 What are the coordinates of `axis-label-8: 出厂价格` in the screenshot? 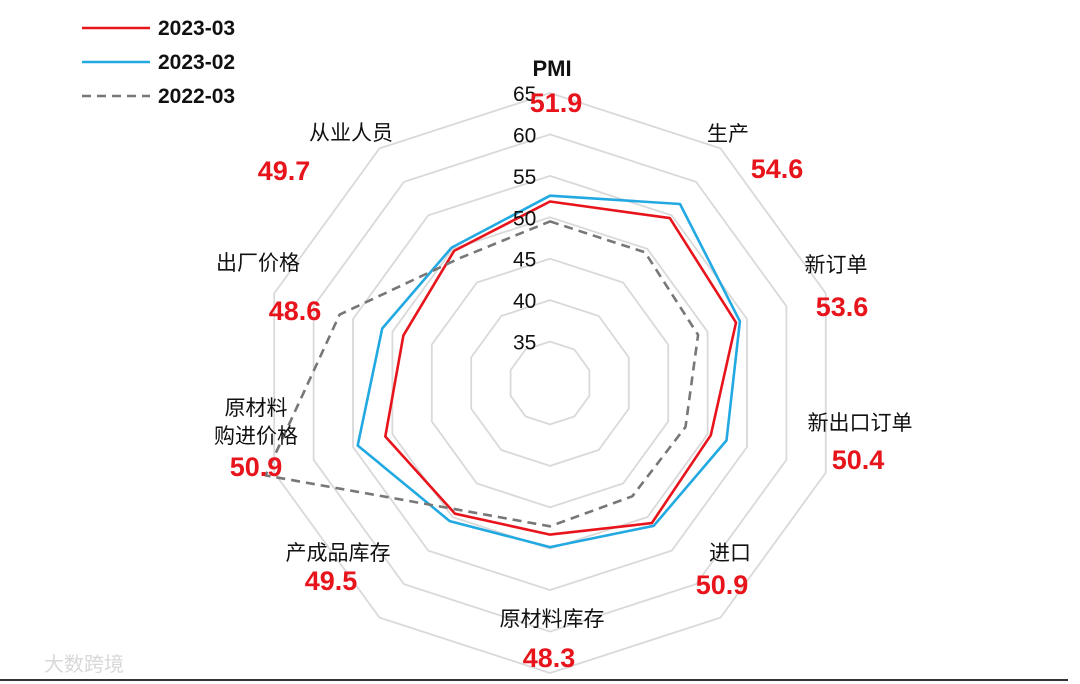 It's located at (258, 263).